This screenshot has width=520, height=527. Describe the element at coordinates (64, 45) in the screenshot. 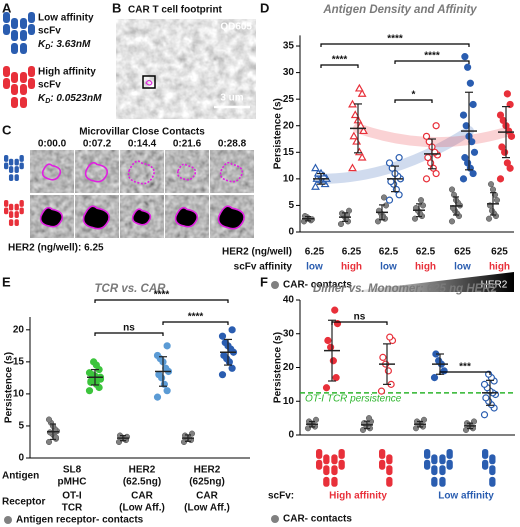

I see `kd-label: KD: 3.63nM` at that location.